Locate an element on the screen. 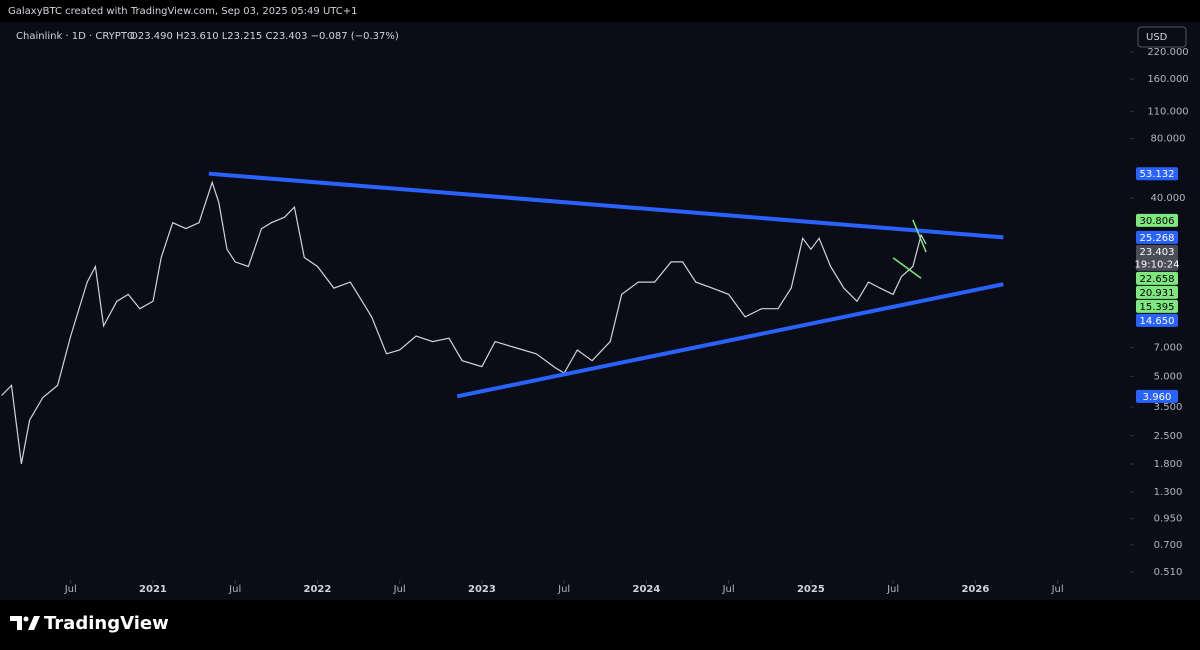 This screenshot has width=1200, height=650. y-tick-label: 2.500 is located at coordinates (1168, 436).